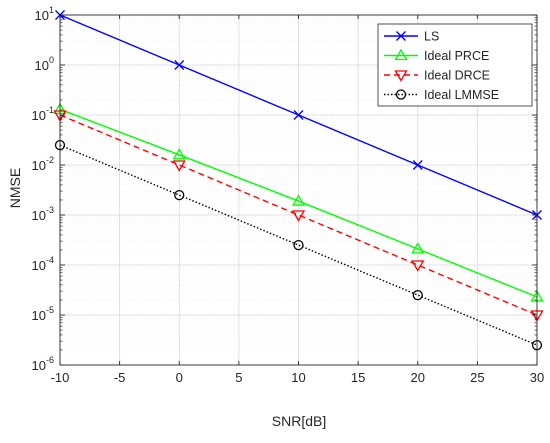 The height and width of the screenshot is (443, 550). Describe the element at coordinates (43, 364) in the screenshot. I see `y-tick-label: 10⁻⁶` at that location.